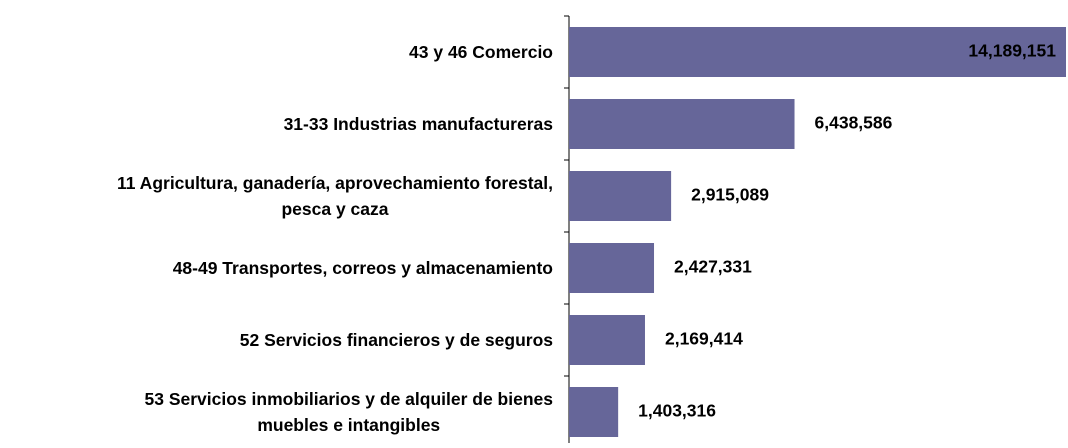 The image size is (1068, 448). Describe the element at coordinates (396, 340) in the screenshot. I see `category-label: 52 Servicios financieros y de seguros` at that location.